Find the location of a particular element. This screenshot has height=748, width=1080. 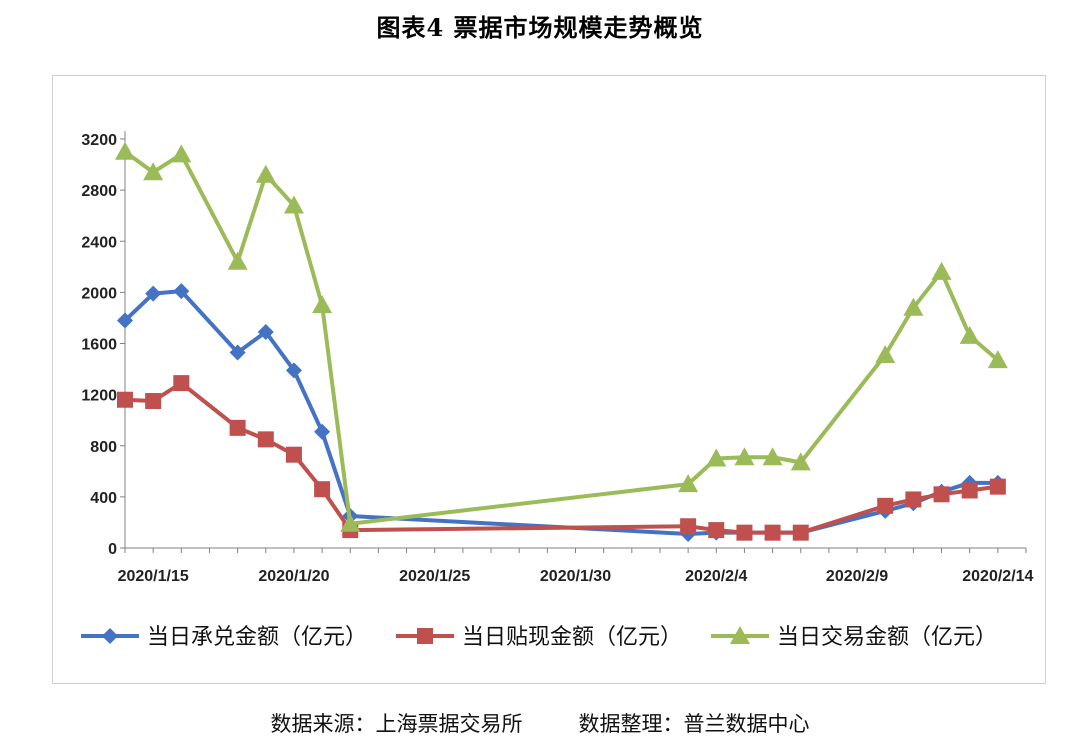

x-tick-label: 2020/2/9 is located at coordinates (857, 576).